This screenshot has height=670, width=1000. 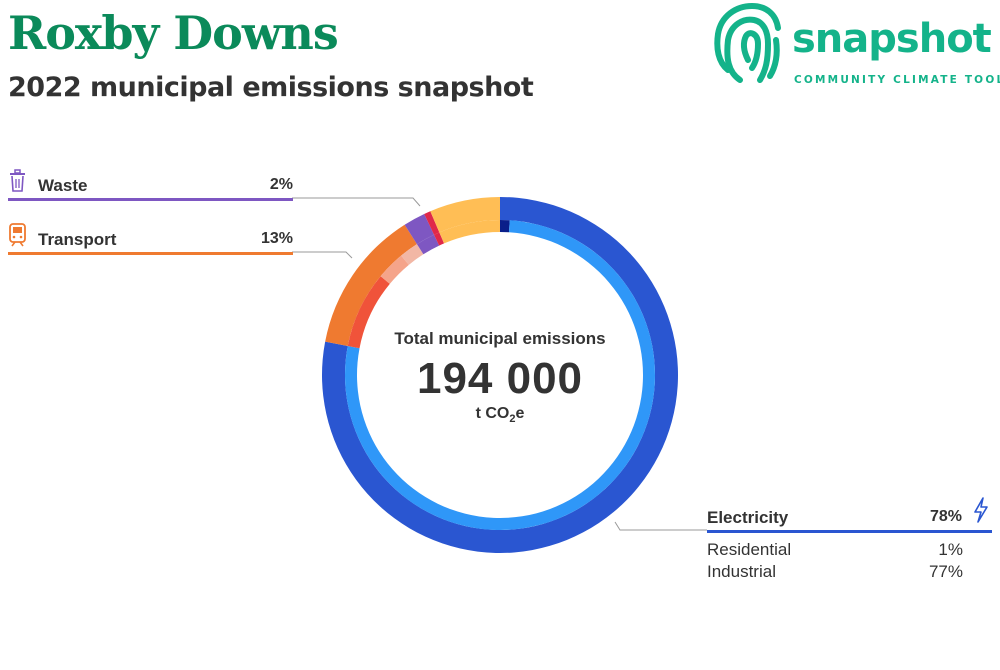 What do you see at coordinates (741, 571) in the screenshot?
I see `sub-industrial-name: Industrial` at bounding box center [741, 571].